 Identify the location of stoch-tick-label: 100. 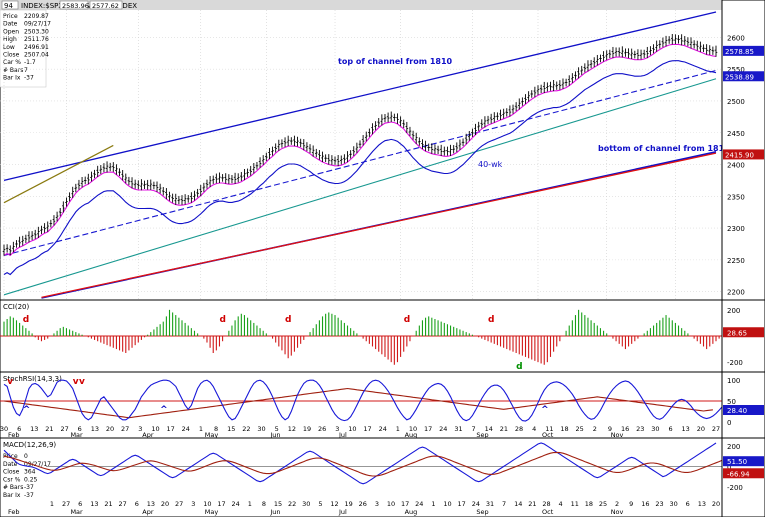
(733, 381).